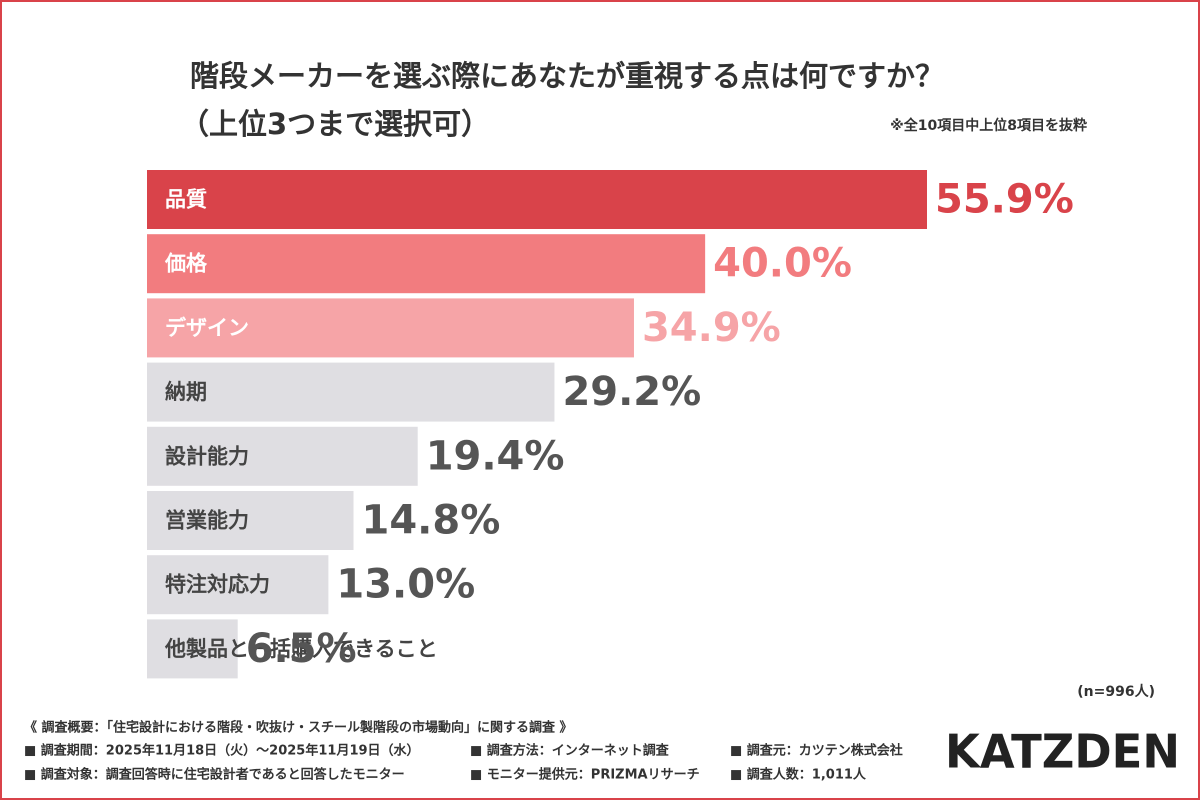  I want to click on footer-item: ■ 調査人数：1,011人, so click(798, 775).